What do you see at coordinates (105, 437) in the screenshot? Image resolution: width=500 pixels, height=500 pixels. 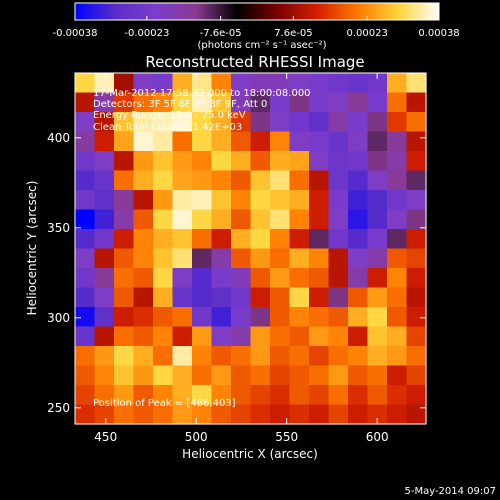 I see `x-tick-label: 450` at bounding box center [105, 437].